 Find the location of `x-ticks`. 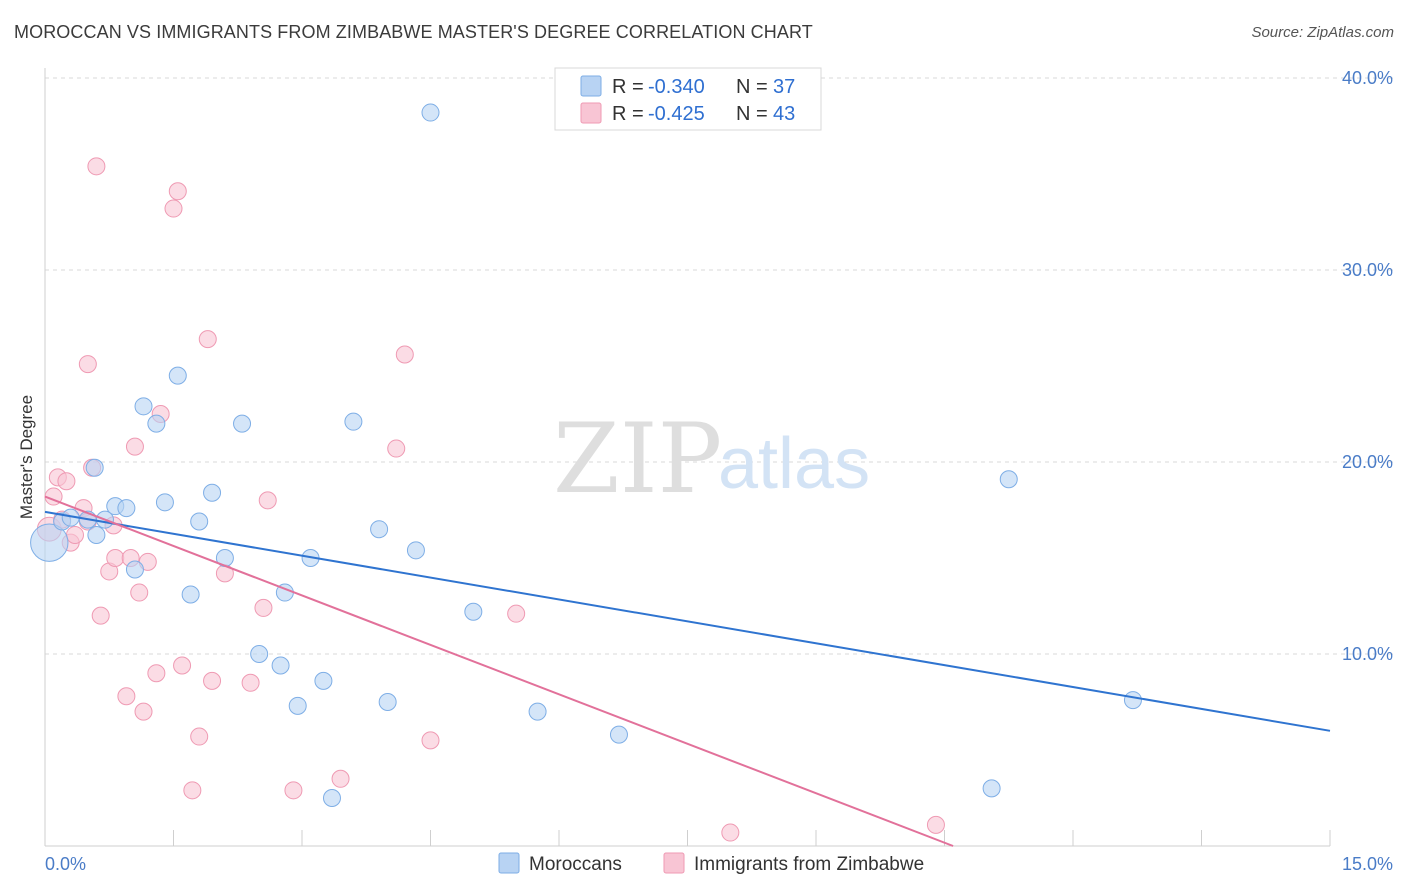

x-ticks is located at coordinates (687, 838).